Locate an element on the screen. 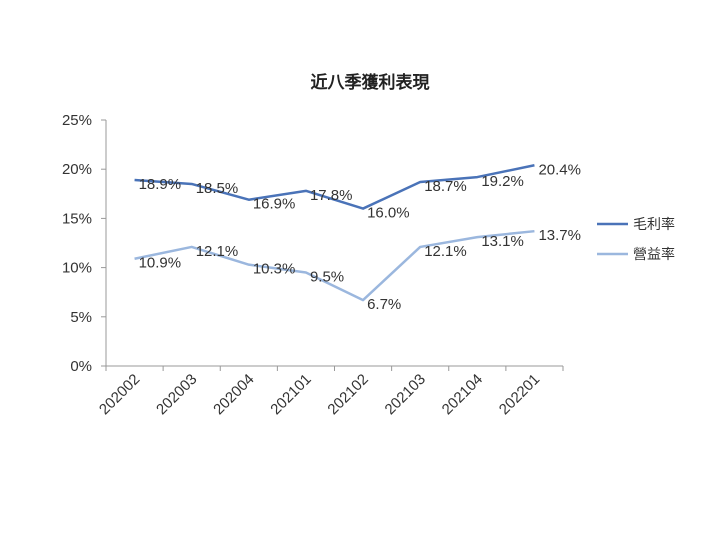 This screenshot has height=540, width=720. x-tick-label: 202201 is located at coordinates (519, 394).